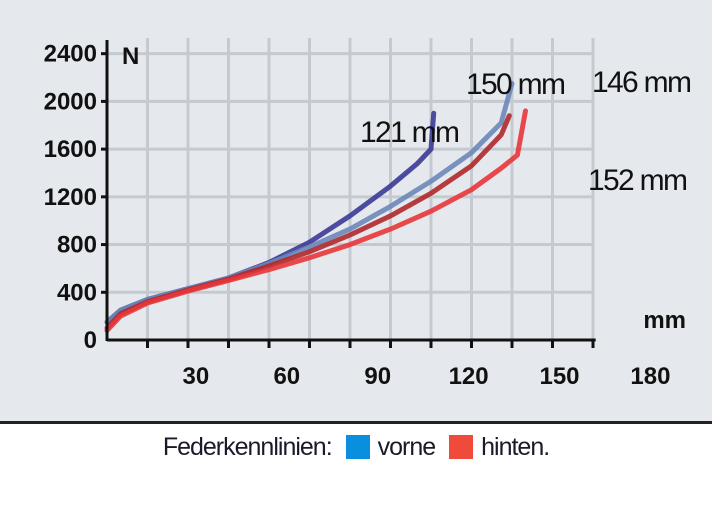 The image size is (712, 532). What do you see at coordinates (410, 132) in the screenshot?
I see `annotation-121: 121 mm` at bounding box center [410, 132].